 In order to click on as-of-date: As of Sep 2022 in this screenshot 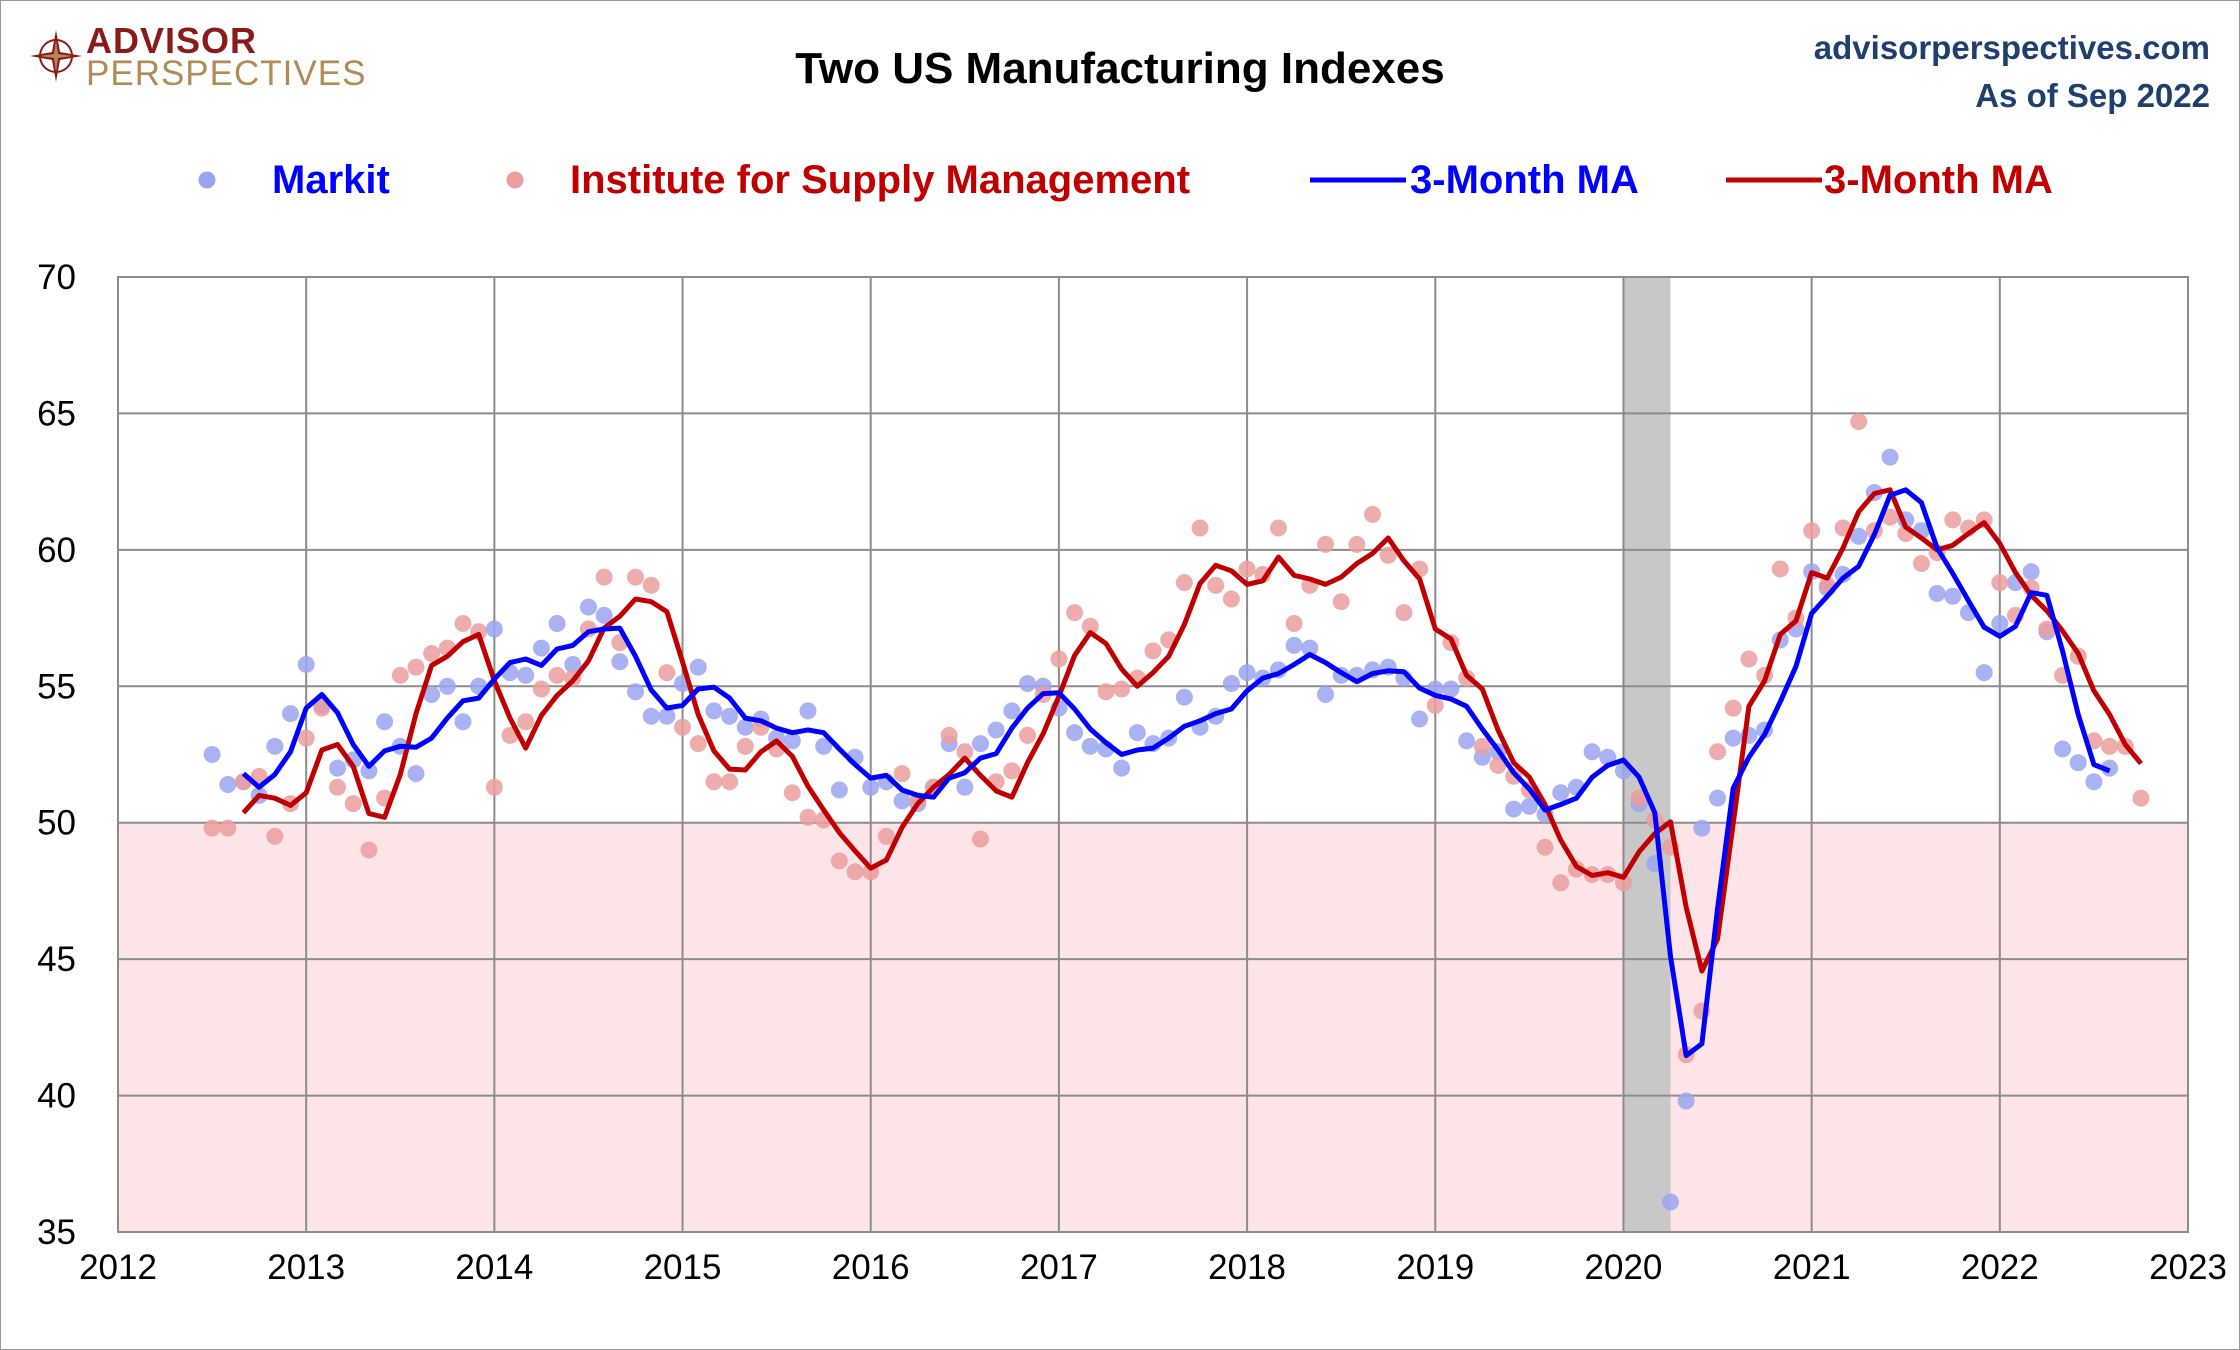, I will do `click(2092, 95)`.